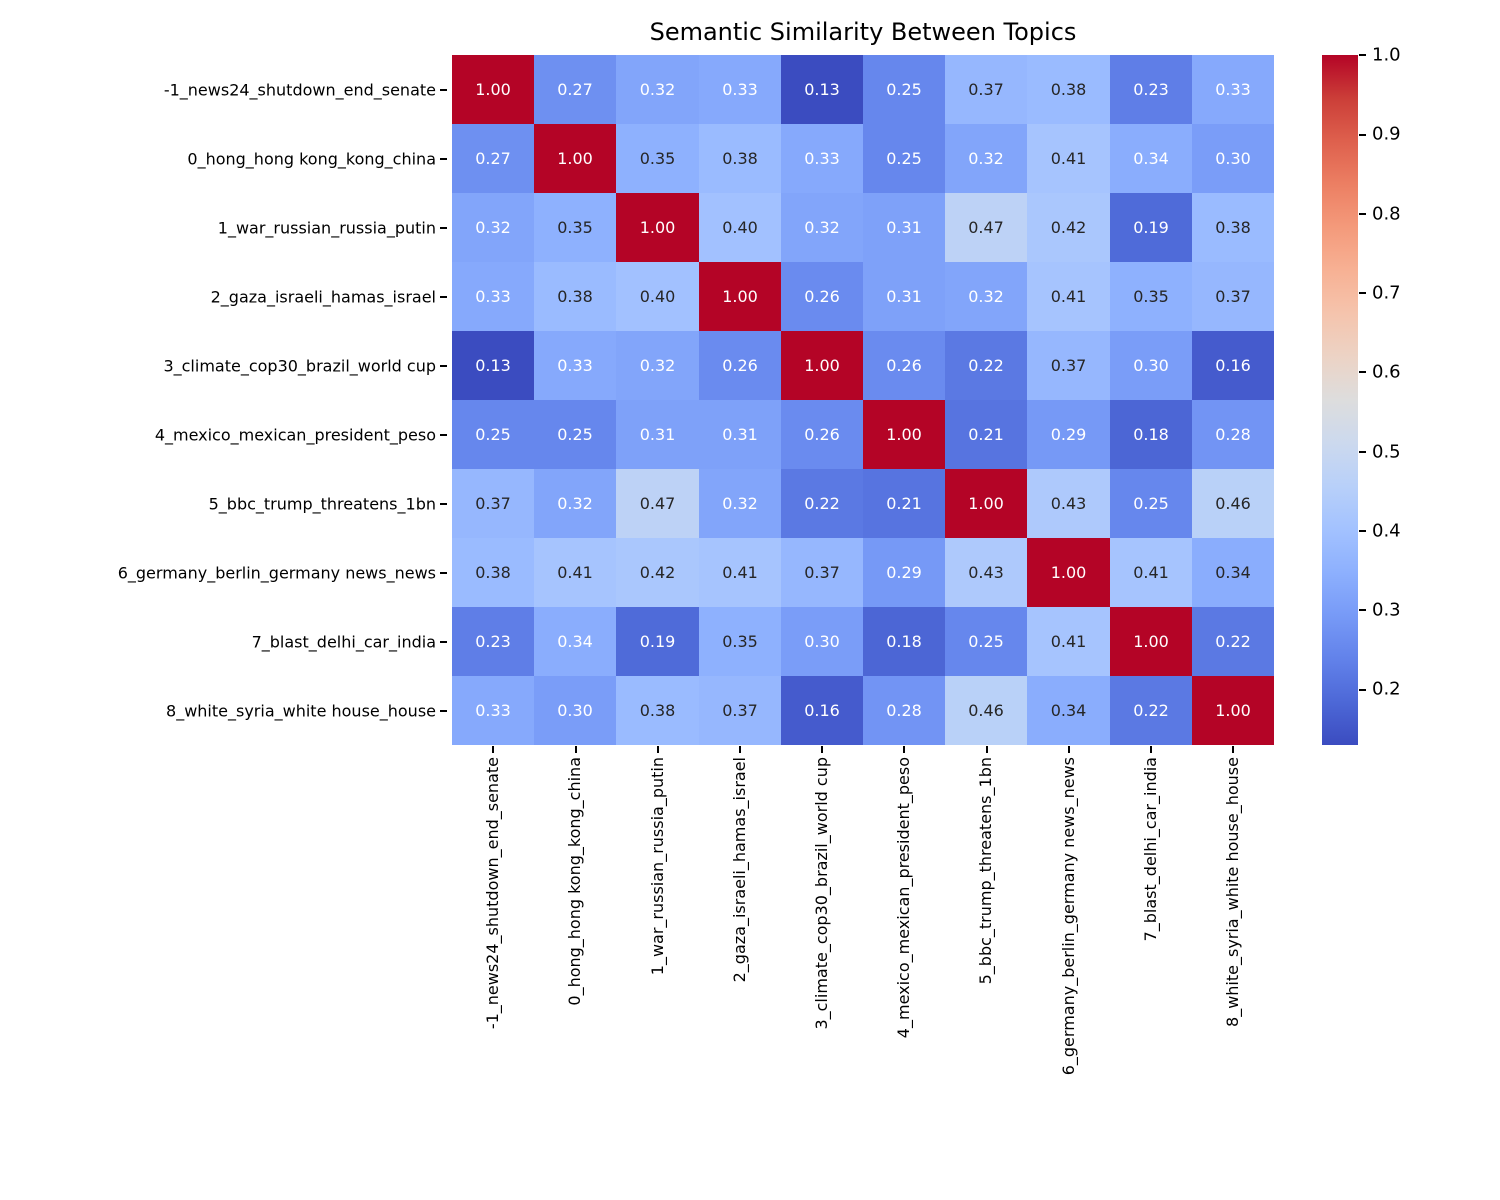 This screenshot has height=1200, width=1500. Describe the element at coordinates (821, 893) in the screenshot. I see `x-tick-label: 3_climate_cop30_brazil_world cup` at that location.